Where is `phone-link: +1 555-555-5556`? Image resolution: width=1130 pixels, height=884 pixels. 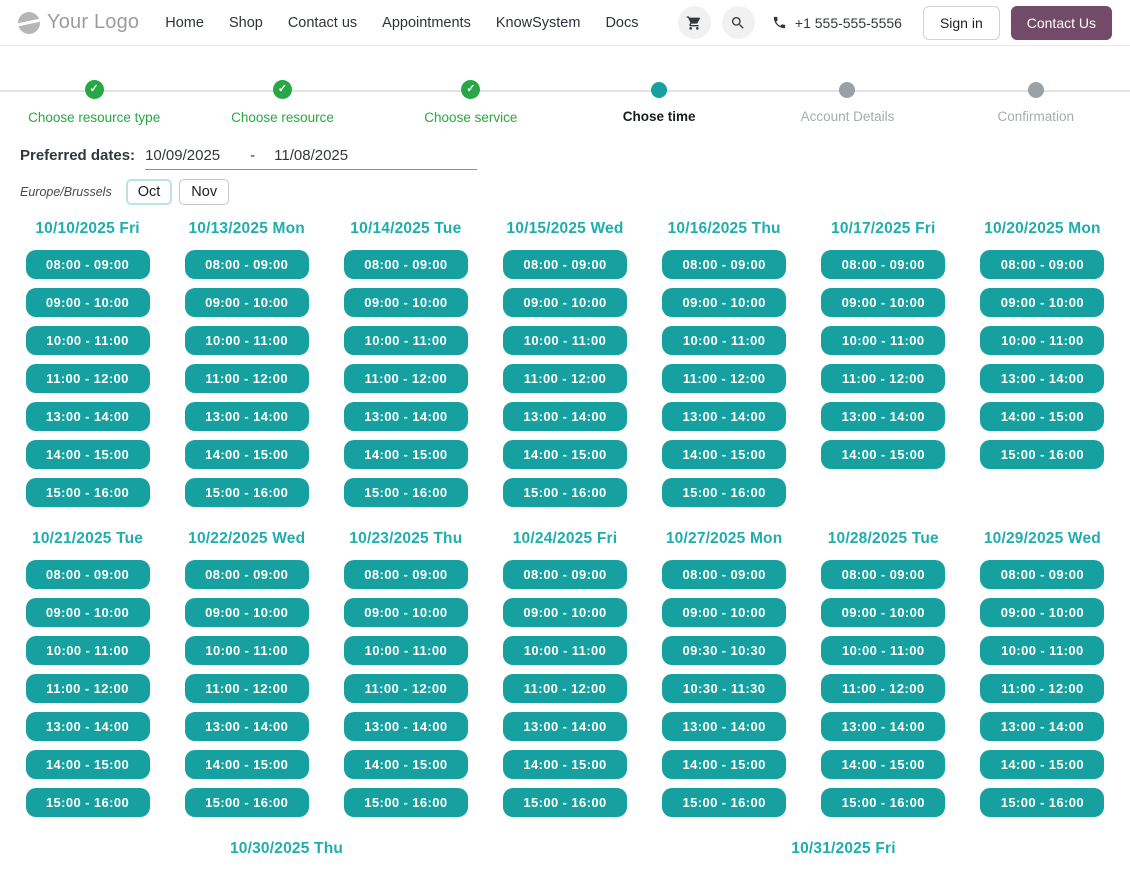 phone-link: +1 555-555-5556 is located at coordinates (837, 23).